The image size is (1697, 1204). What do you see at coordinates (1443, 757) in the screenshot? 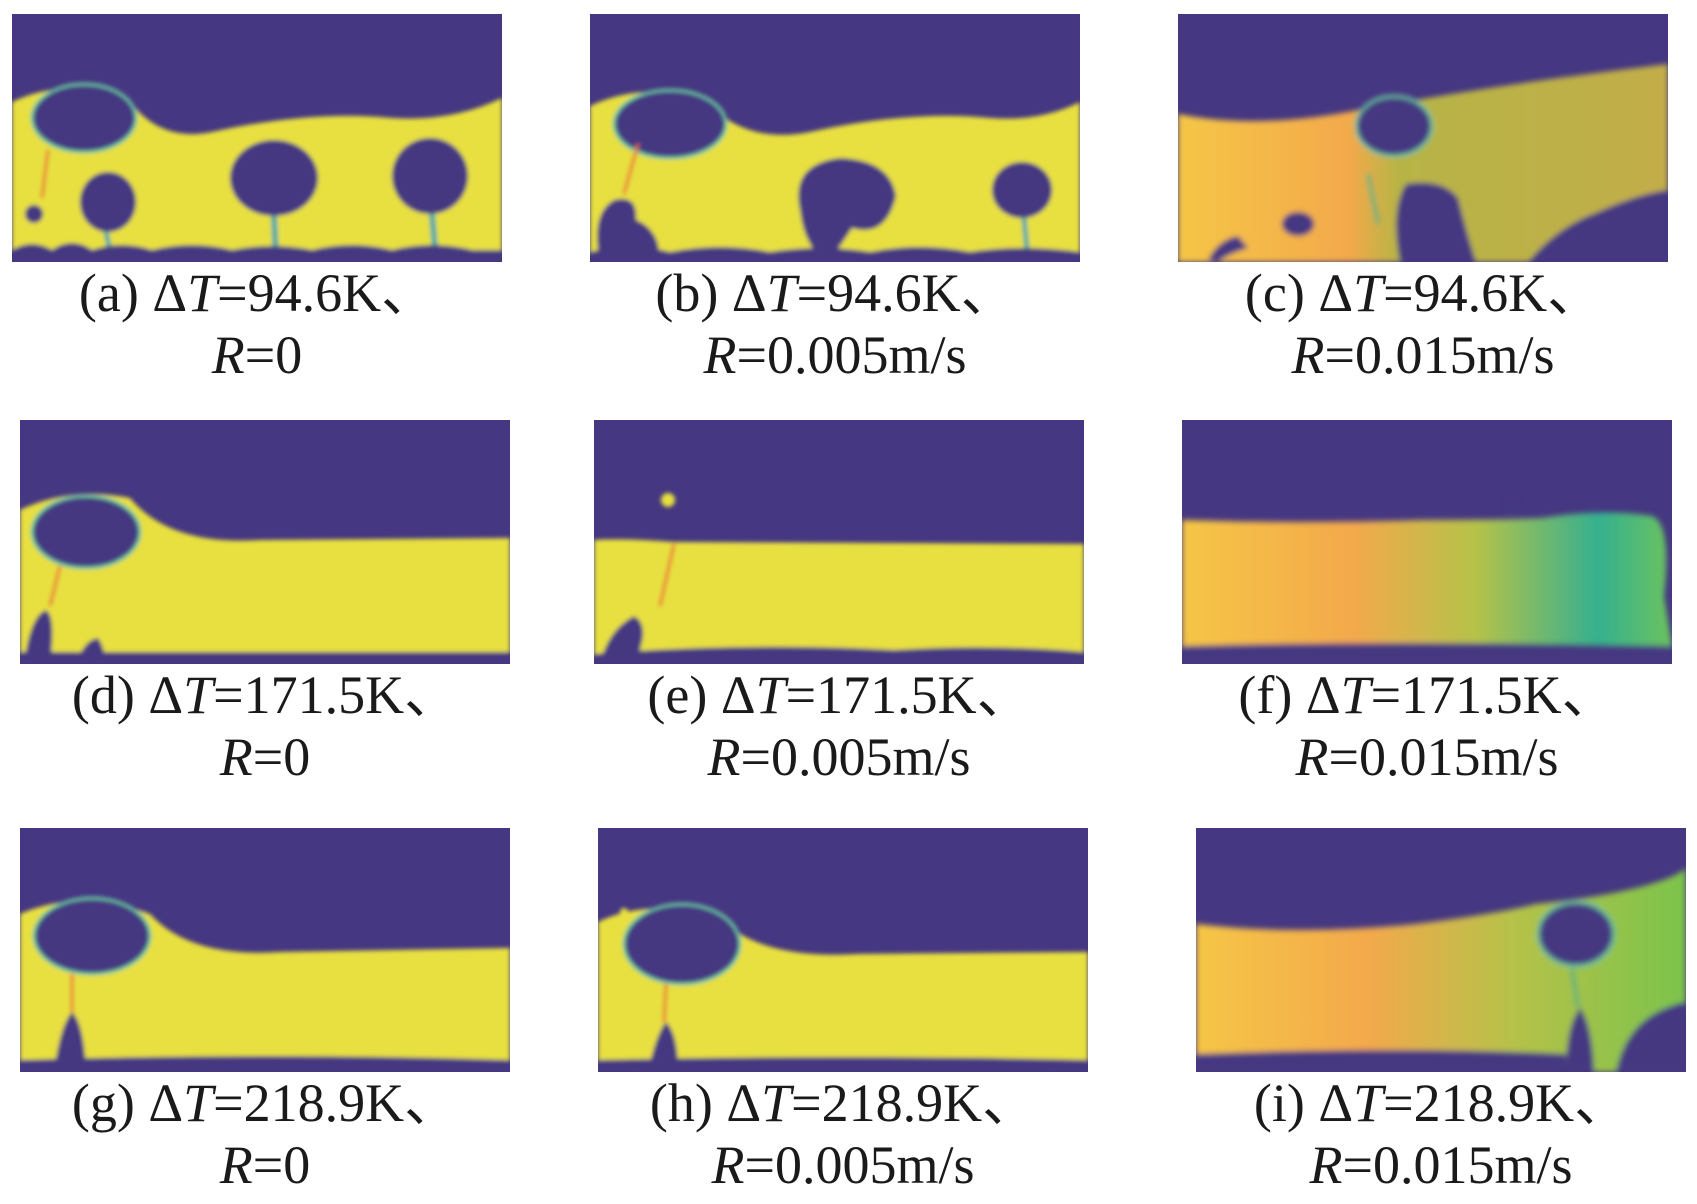
I see `r-value-f: =0.015m/s` at bounding box center [1443, 757].